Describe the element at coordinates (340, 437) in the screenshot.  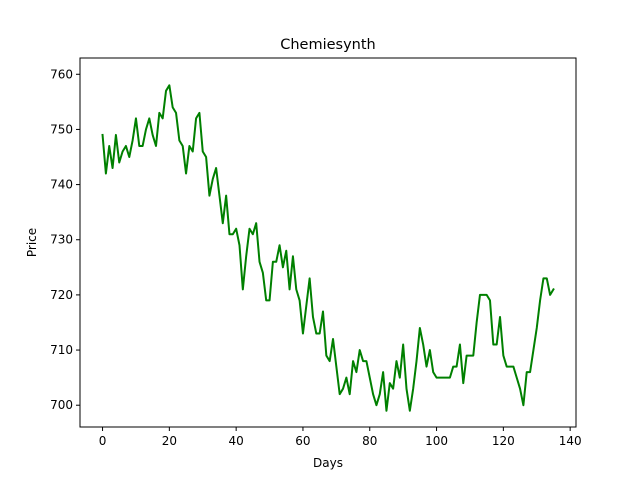
I see `x-axis: 0 20 40 60 80 100 120 140` at that location.